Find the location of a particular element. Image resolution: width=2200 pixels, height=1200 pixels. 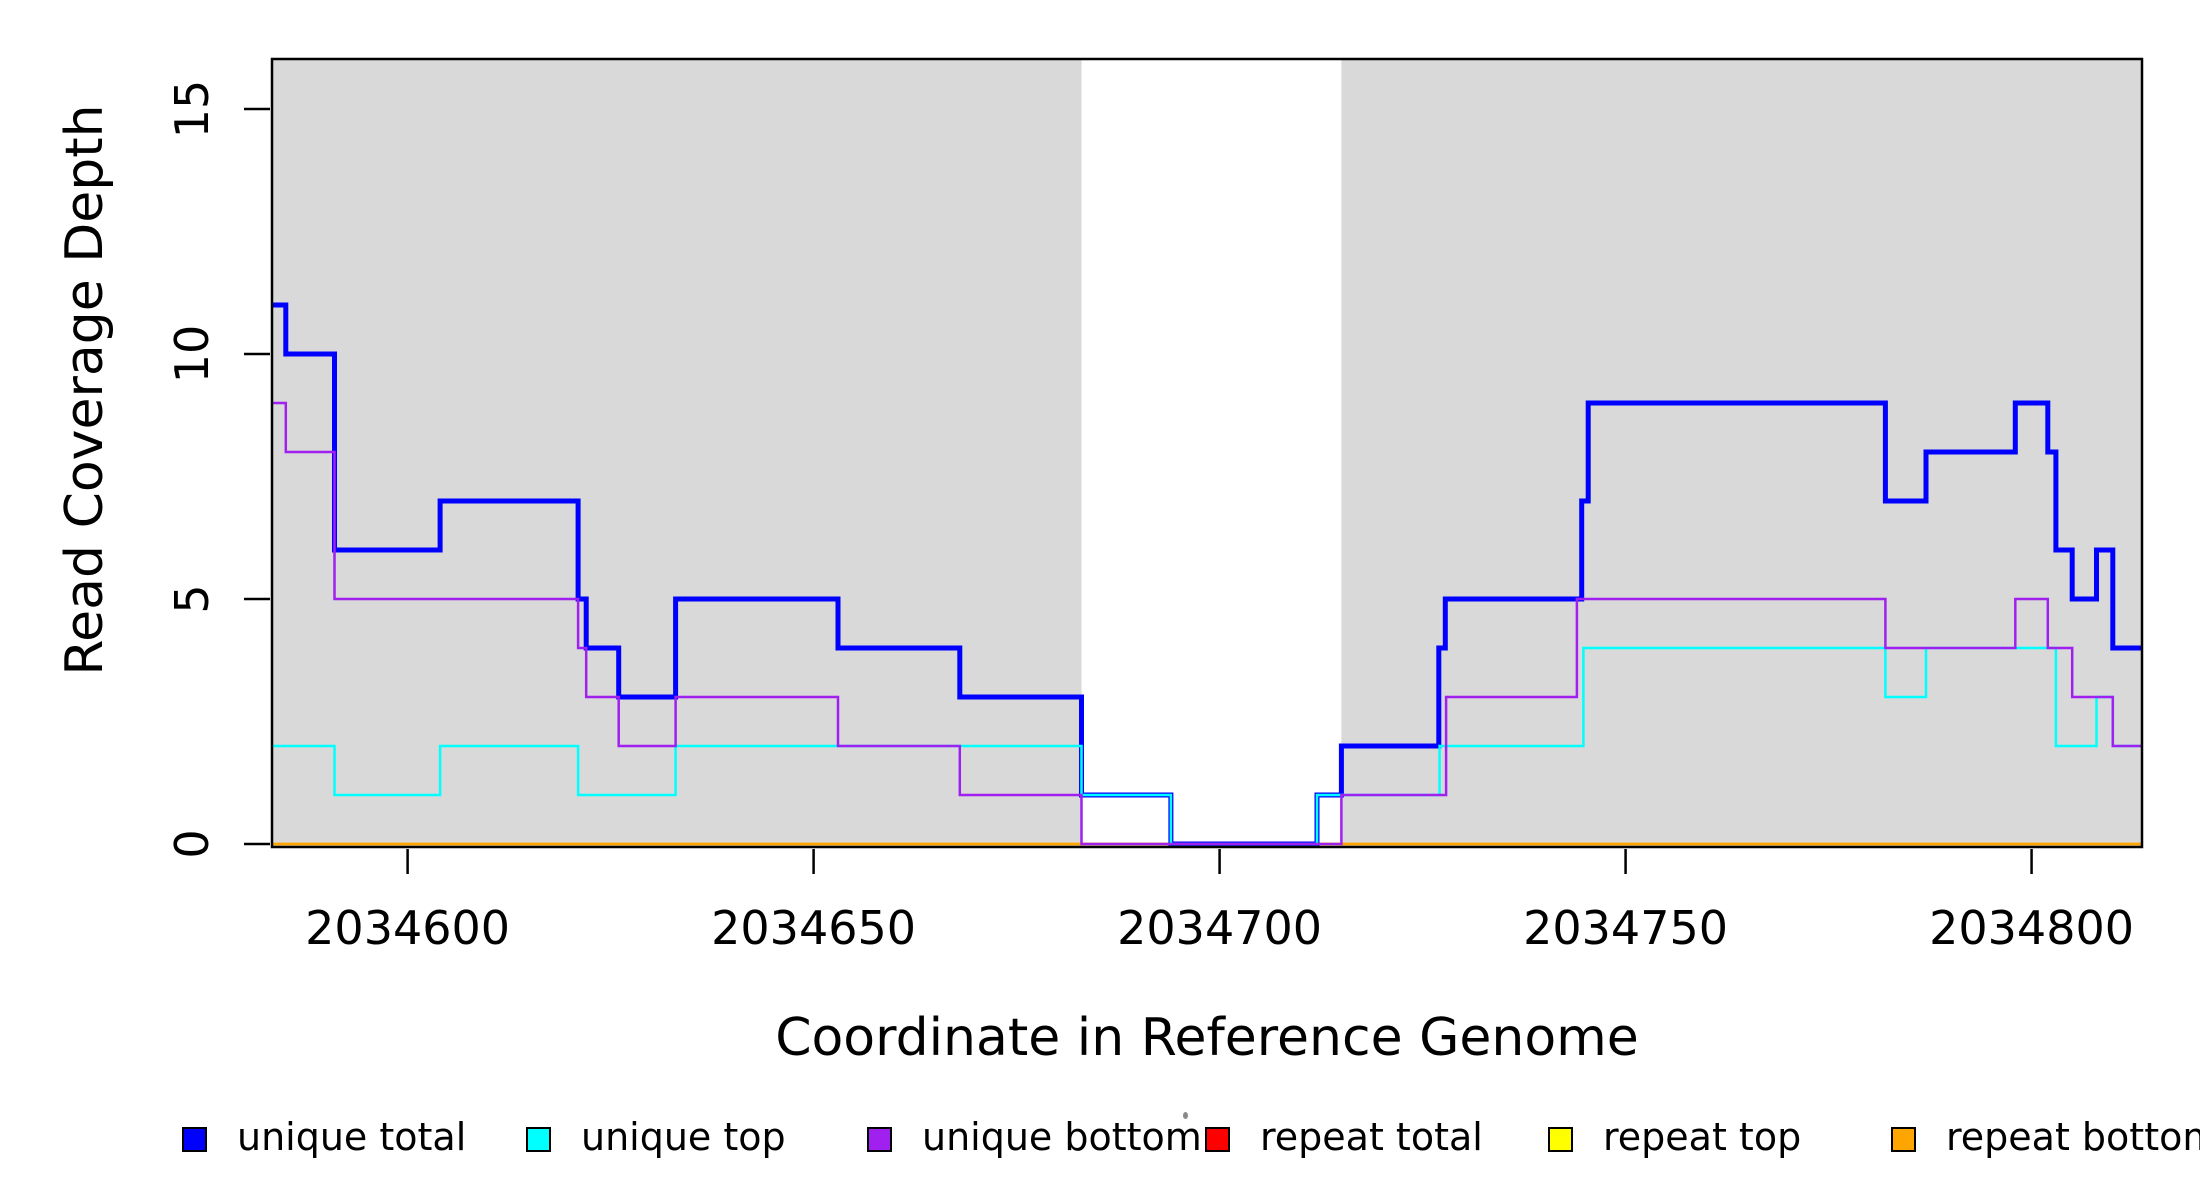

y-tick-label: 0 is located at coordinates (192, 843).